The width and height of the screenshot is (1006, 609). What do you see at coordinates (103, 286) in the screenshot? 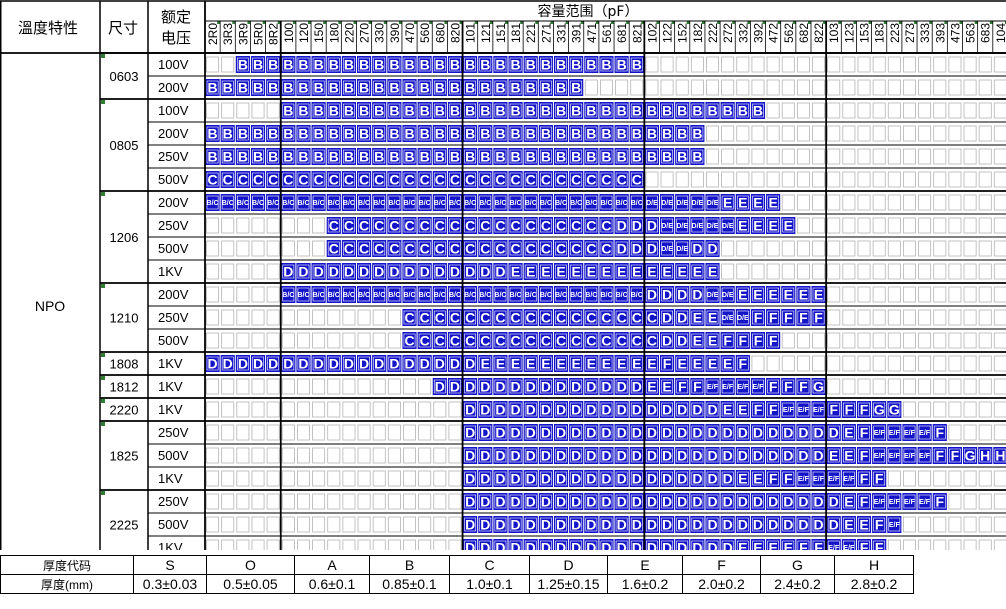
I see `size-mark` at bounding box center [103, 286].